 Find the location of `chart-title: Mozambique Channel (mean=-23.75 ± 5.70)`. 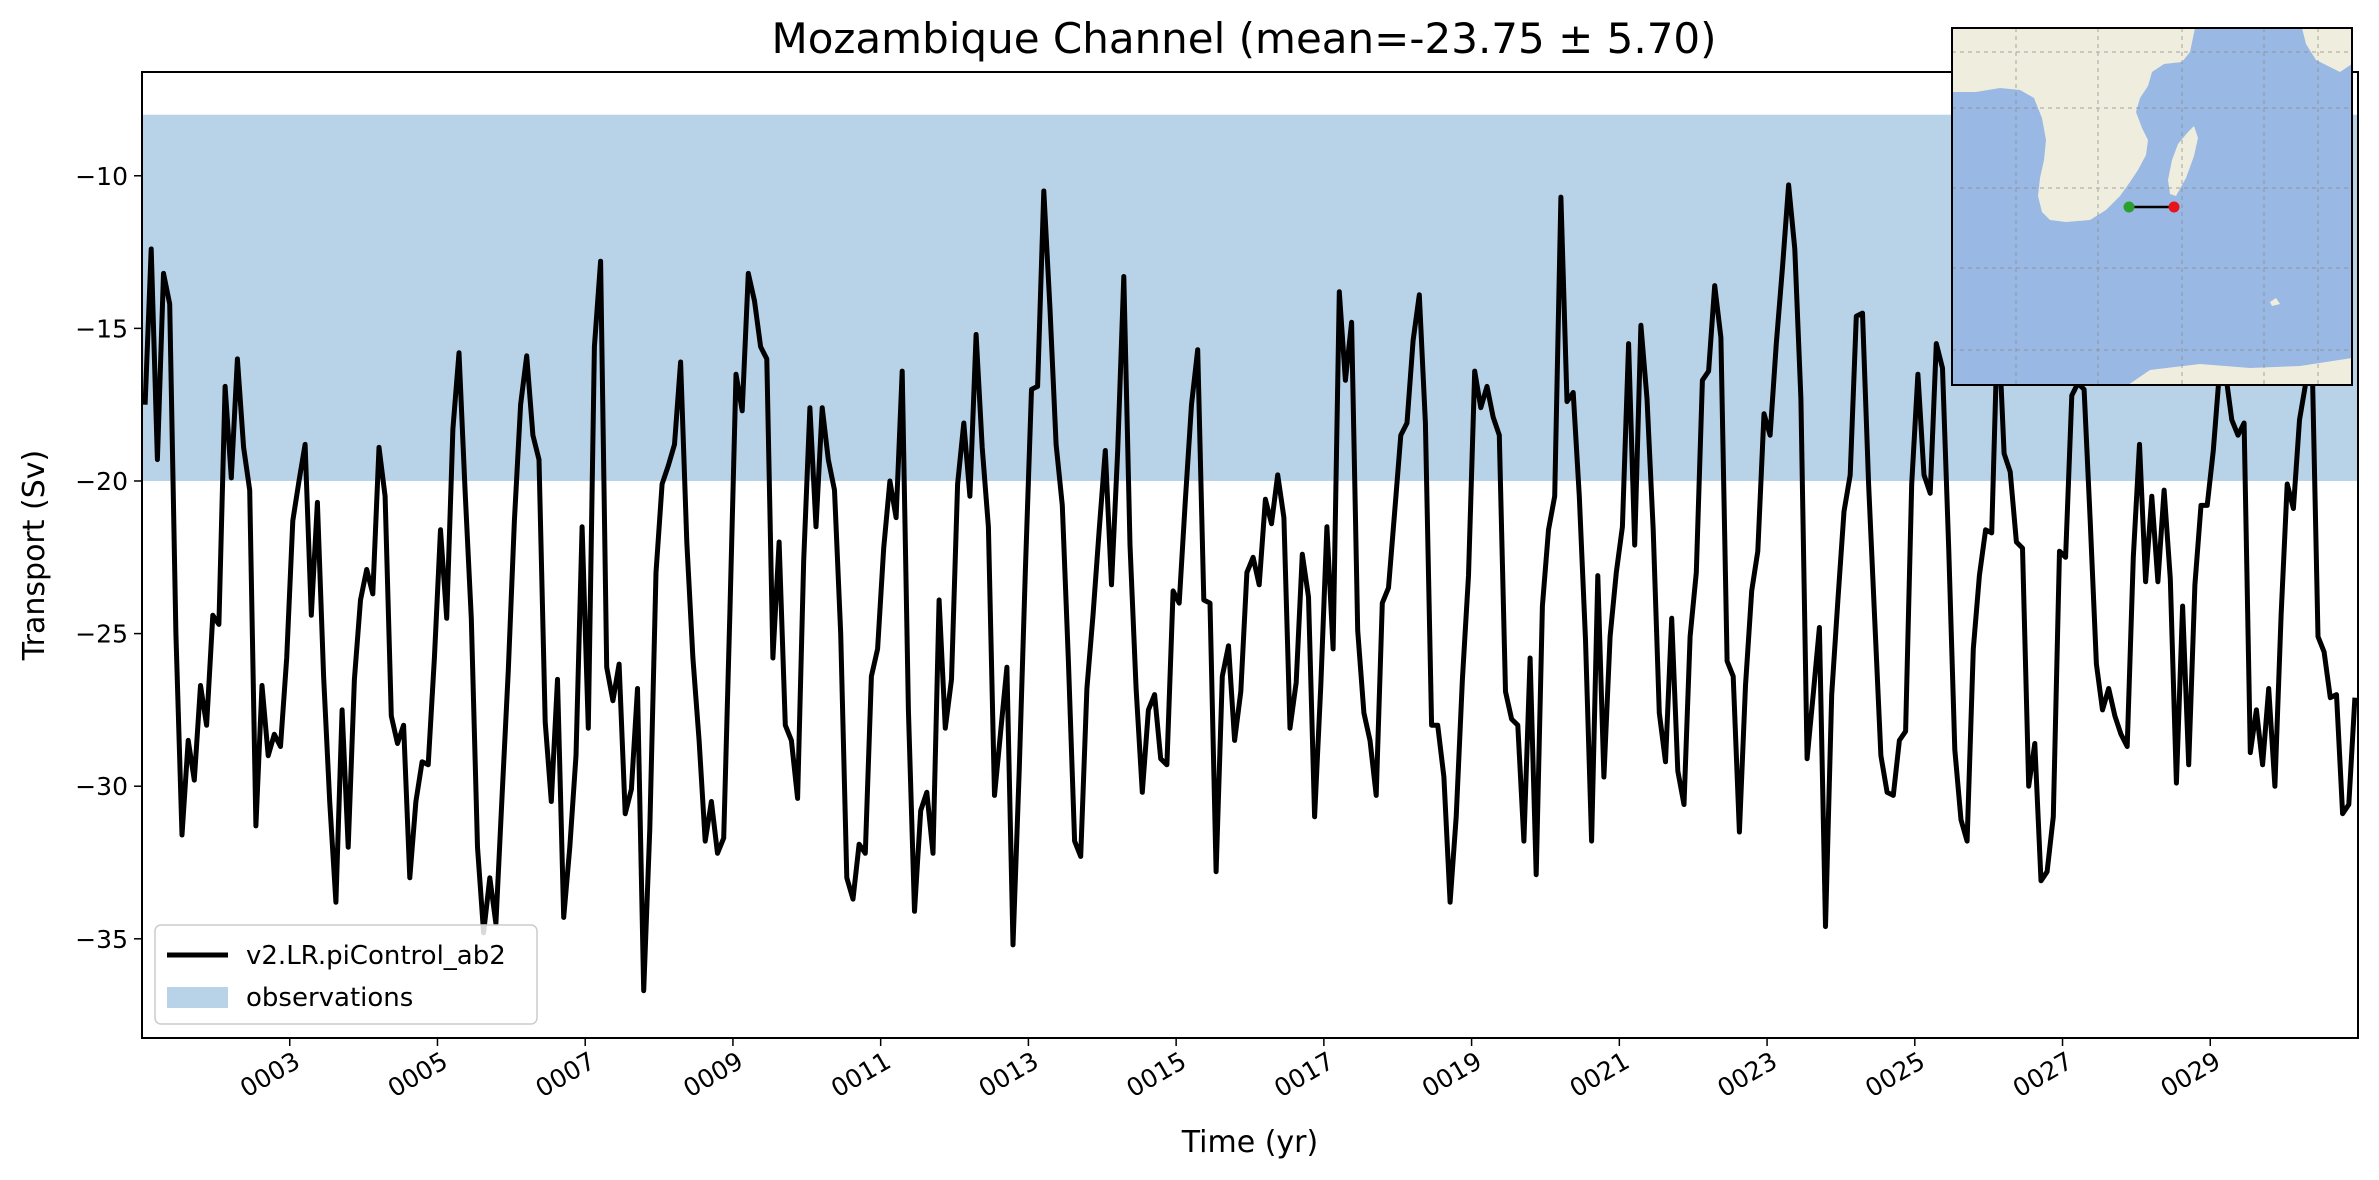

chart-title: Mozambique Channel (mean=-23.75 ± 5.70) is located at coordinates (1243, 38).